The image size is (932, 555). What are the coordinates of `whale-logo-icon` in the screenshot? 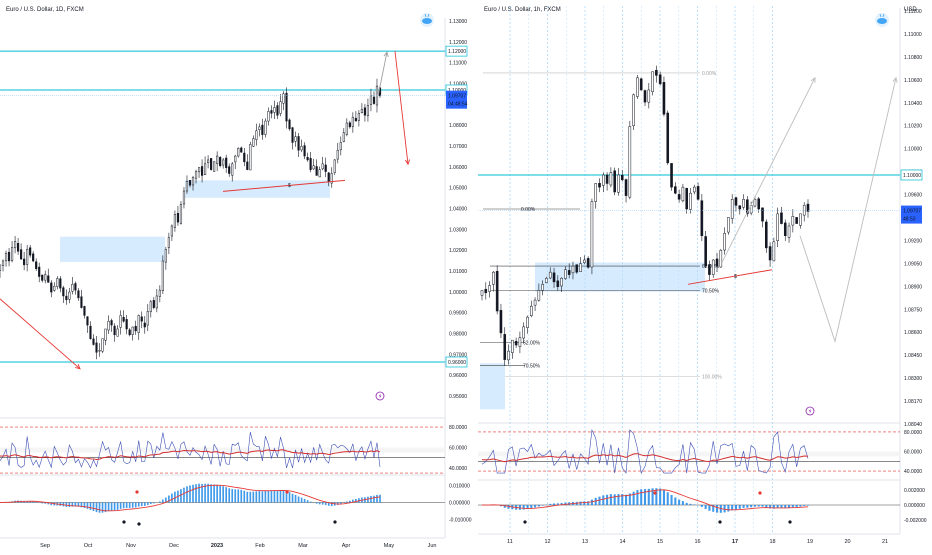 It's located at (427, 20).